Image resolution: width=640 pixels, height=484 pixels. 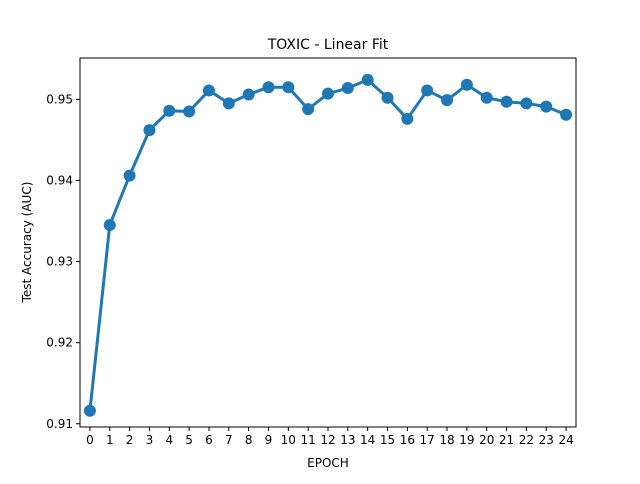 I want to click on x-tick-label: 23, so click(x=546, y=440).